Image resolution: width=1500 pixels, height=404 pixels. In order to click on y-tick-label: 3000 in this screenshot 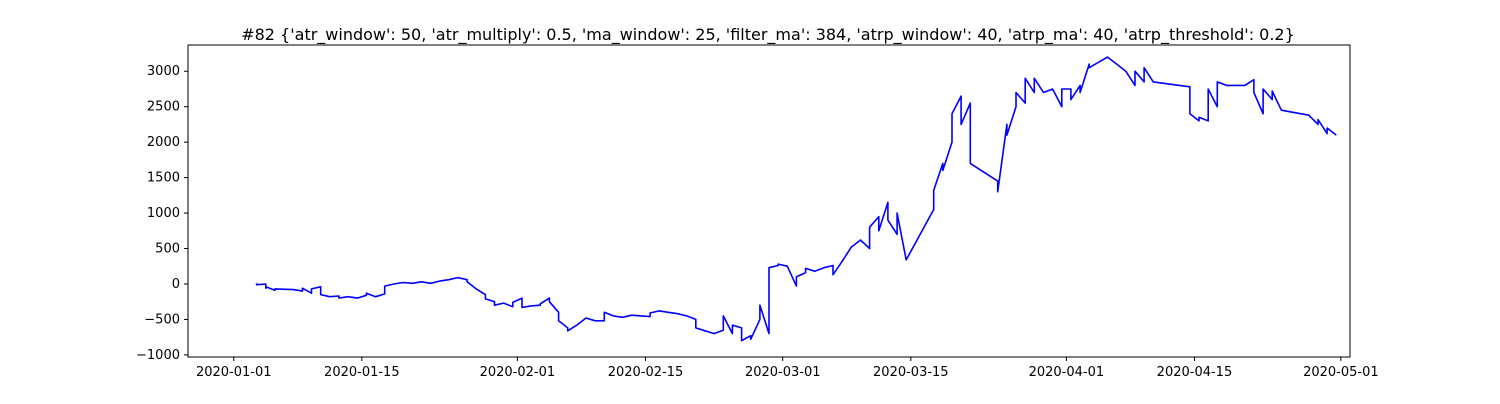, I will do `click(163, 71)`.